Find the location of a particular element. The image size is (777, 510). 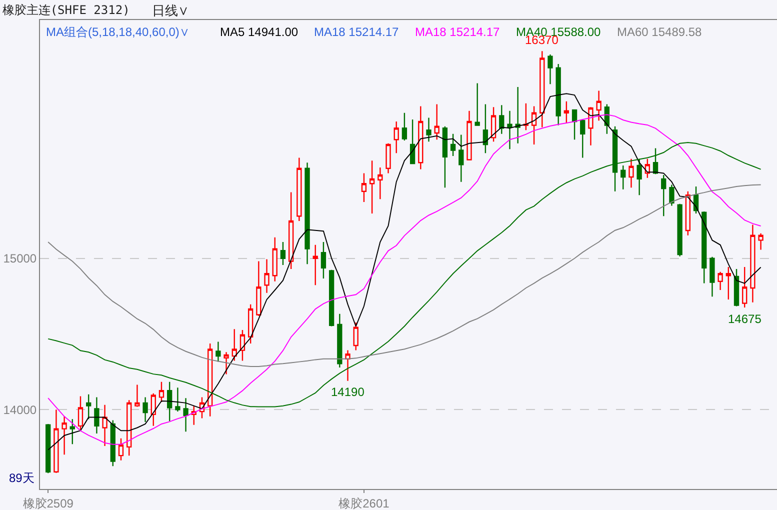

text: MA18 15214.17 is located at coordinates (457, 32).